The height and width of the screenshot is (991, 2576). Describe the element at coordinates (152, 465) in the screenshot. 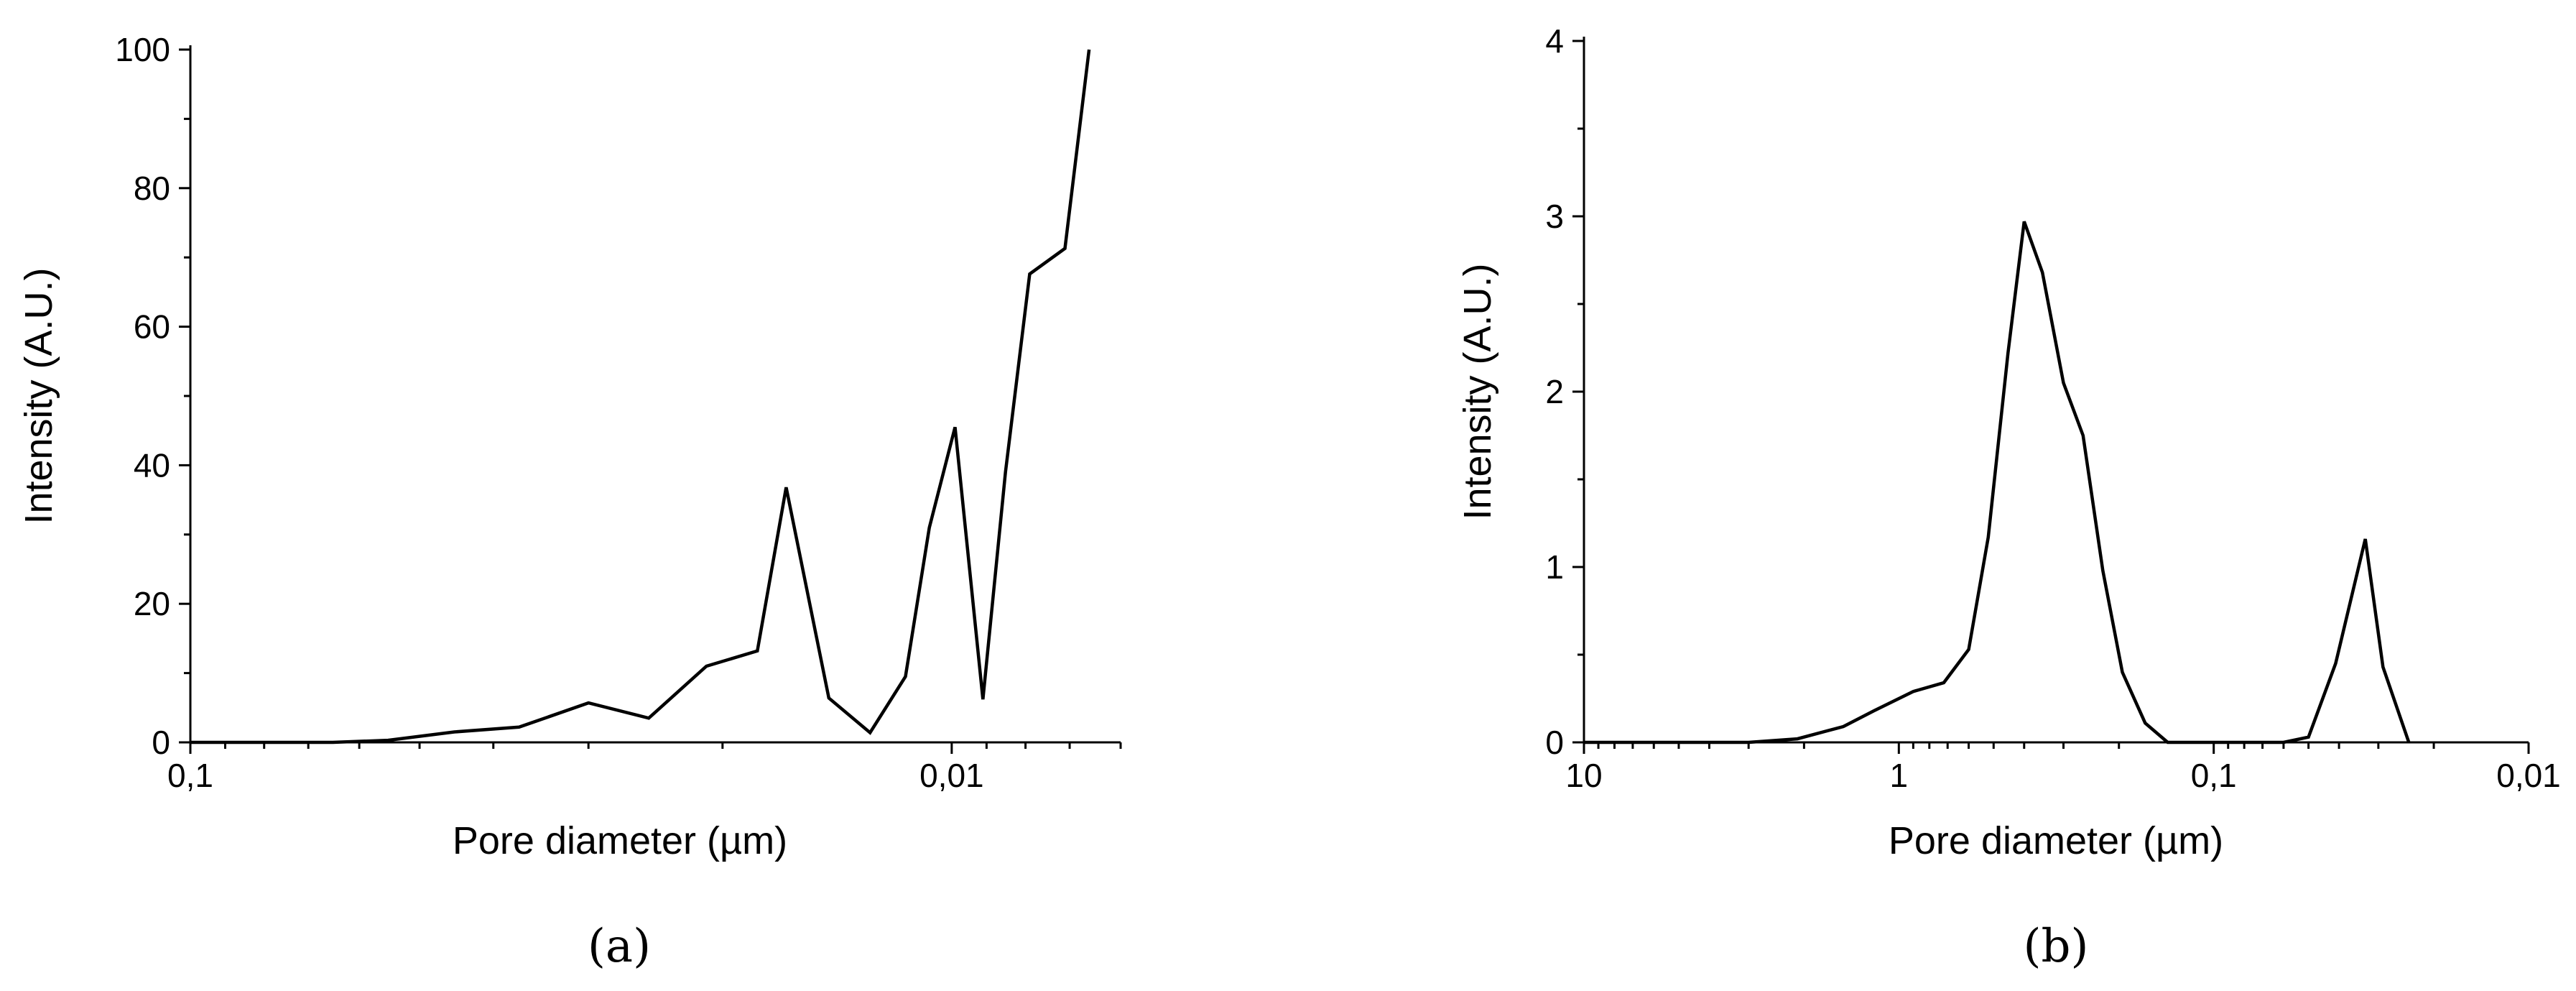

I see `y-tick-label: 40` at that location.